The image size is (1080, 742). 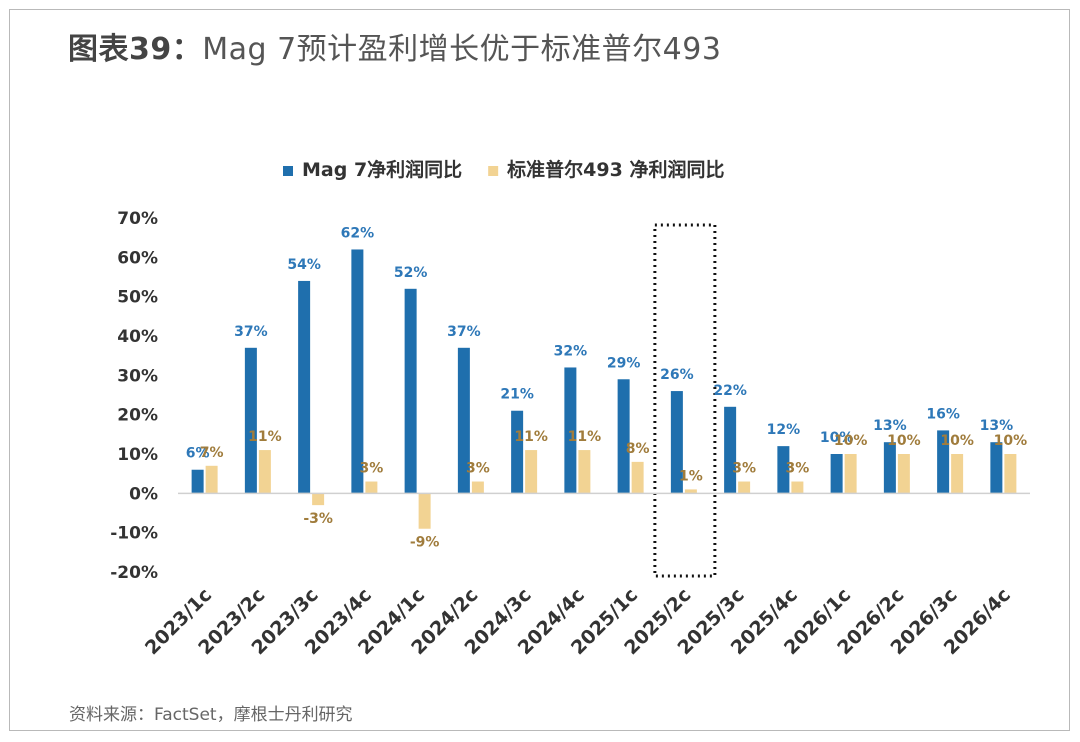 What do you see at coordinates (517, 395) in the screenshot?
I see `mag7-data-label: 21%` at bounding box center [517, 395].